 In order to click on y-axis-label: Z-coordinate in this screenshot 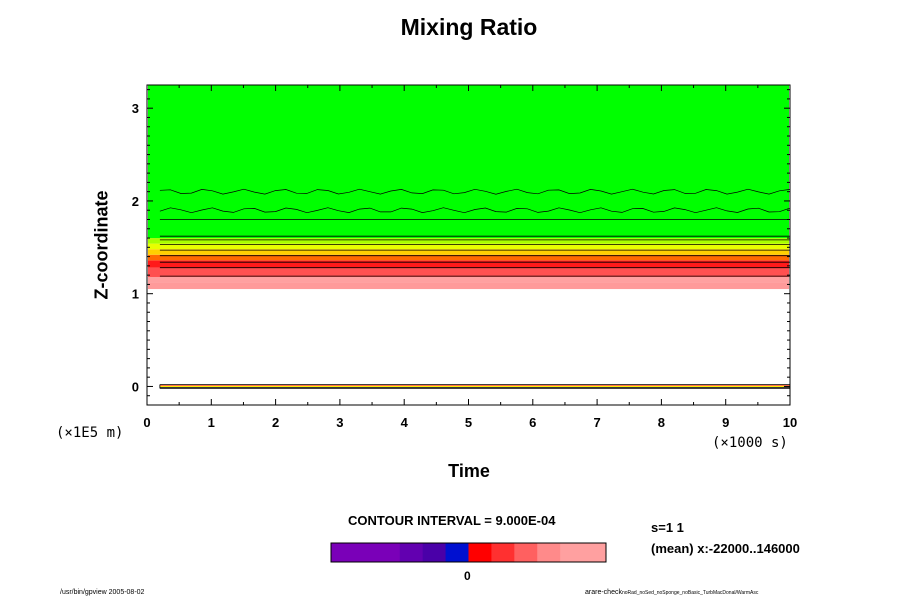, I will do `click(101, 245)`.